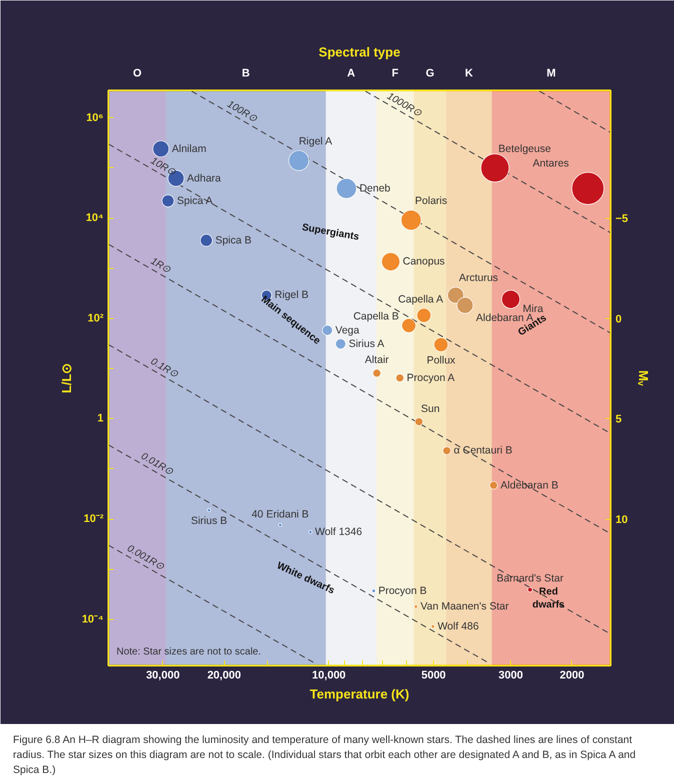 This screenshot has height=776, width=674. Describe the element at coordinates (280, 514) in the screenshot. I see `series-label: 40 Eridani B` at that location.